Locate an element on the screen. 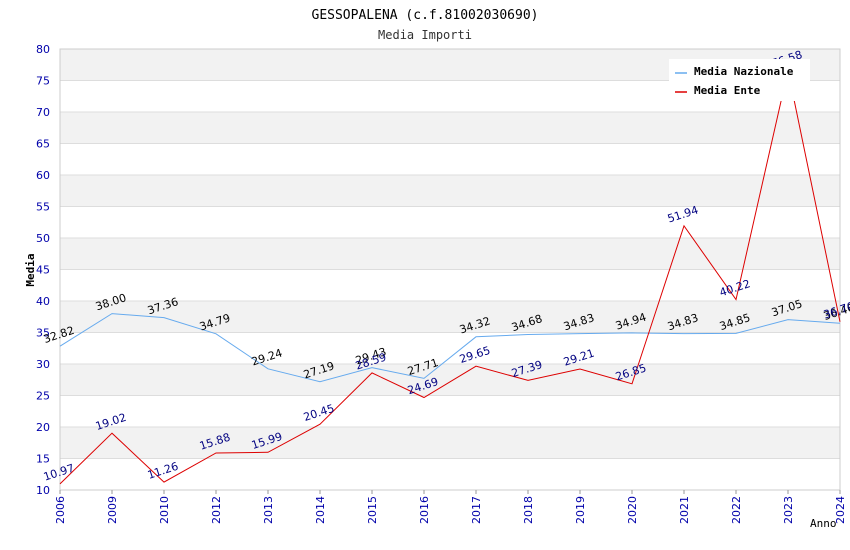 This screenshot has height=550, width=850. x-tick-label: 2021 is located at coordinates (684, 510).